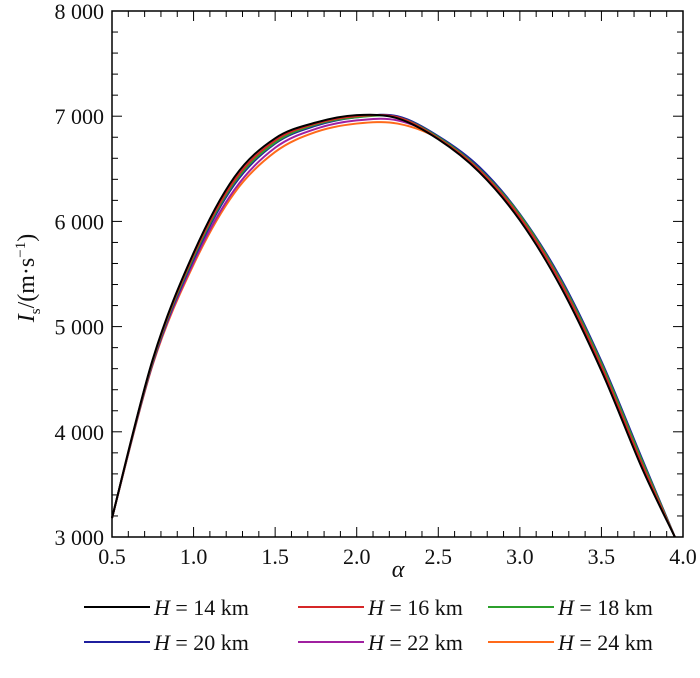 This screenshot has height=678, width=700. I want to click on x-tick-label: 2.0, so click(357, 556).